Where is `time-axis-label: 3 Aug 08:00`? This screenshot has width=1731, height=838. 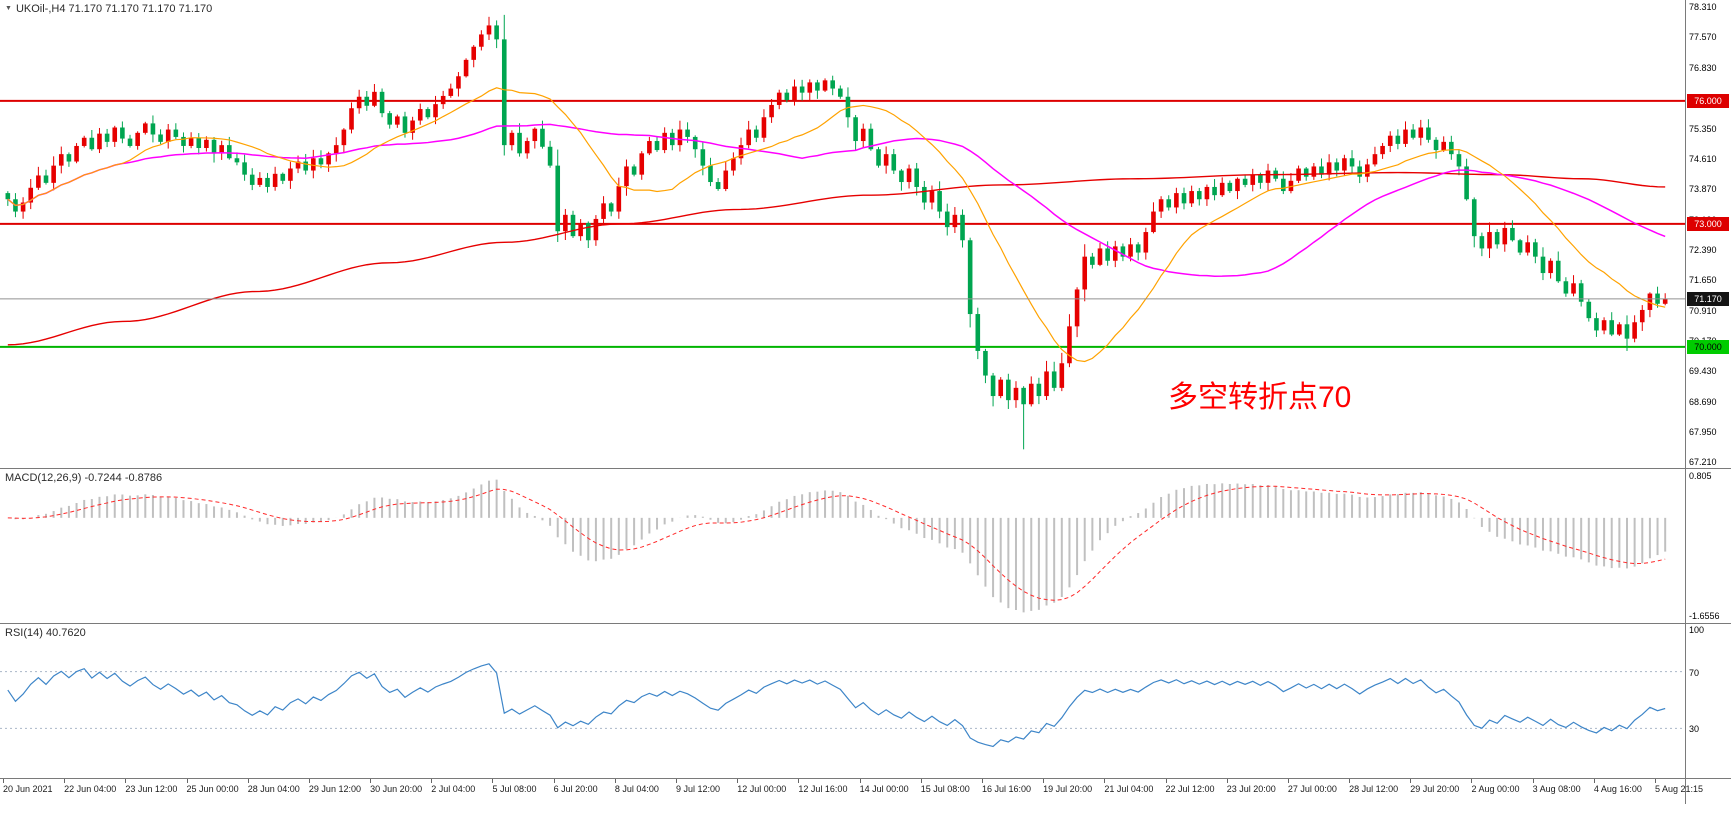
time-axis-label: 3 Aug 08:00 is located at coordinates (1556, 789).